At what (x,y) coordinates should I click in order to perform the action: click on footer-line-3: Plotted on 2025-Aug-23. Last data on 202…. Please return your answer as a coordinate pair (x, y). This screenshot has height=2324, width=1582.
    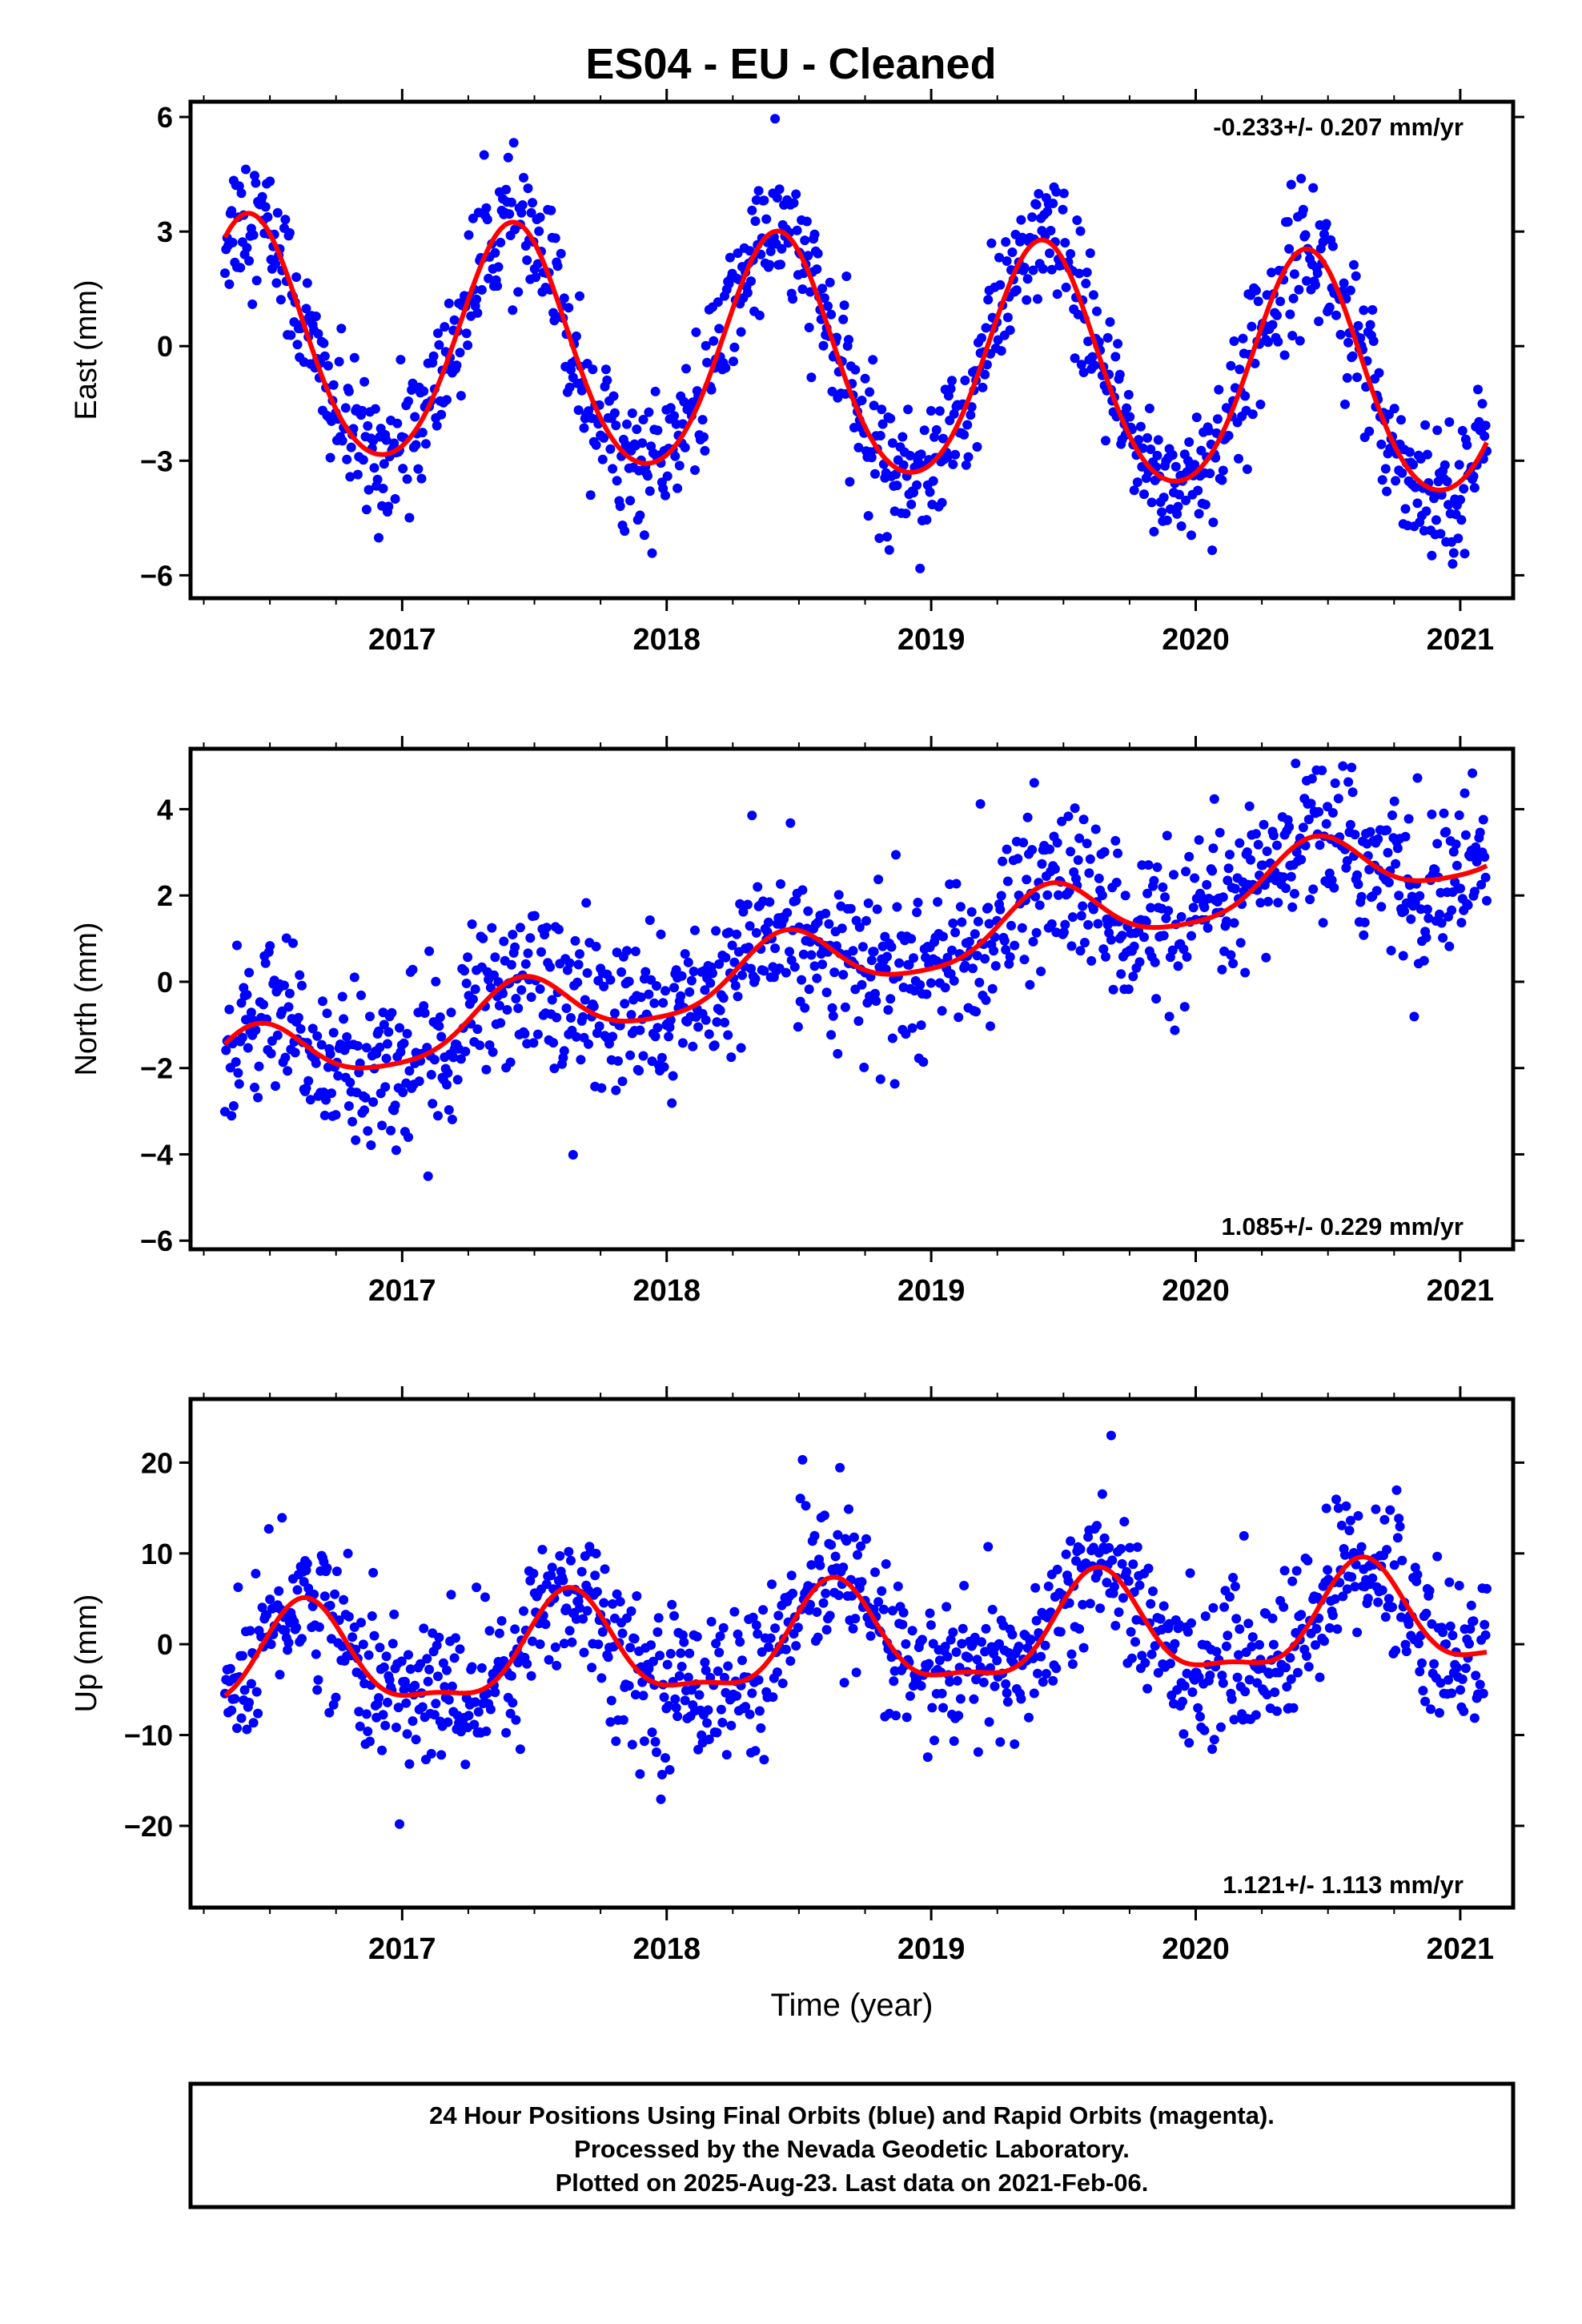
    Looking at the image, I should click on (852, 2183).